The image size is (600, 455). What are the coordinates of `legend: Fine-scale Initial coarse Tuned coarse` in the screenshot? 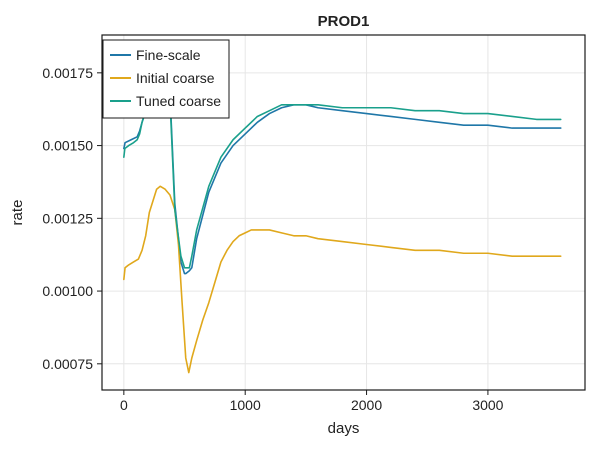 It's located at (166, 79).